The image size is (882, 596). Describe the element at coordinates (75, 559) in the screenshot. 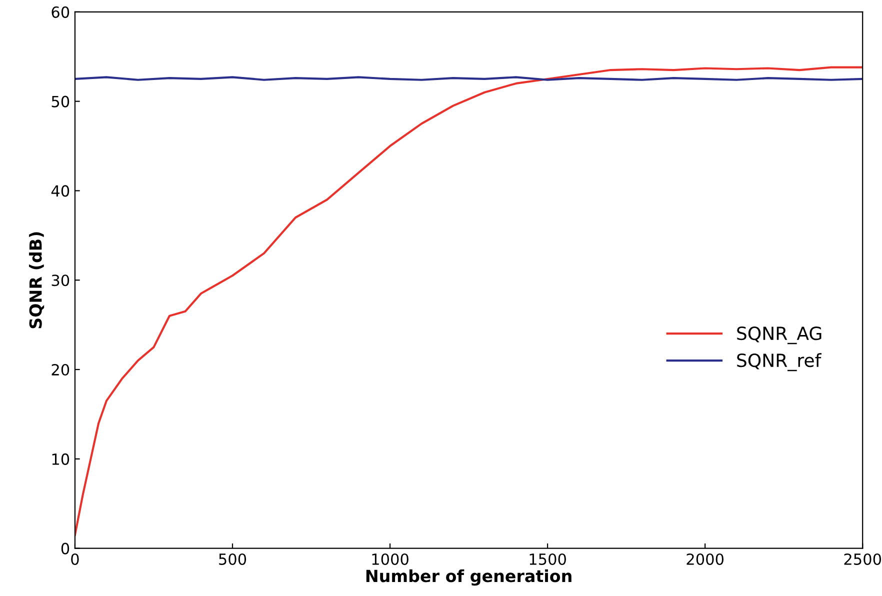

I see `x-tick-label: 0` at that location.